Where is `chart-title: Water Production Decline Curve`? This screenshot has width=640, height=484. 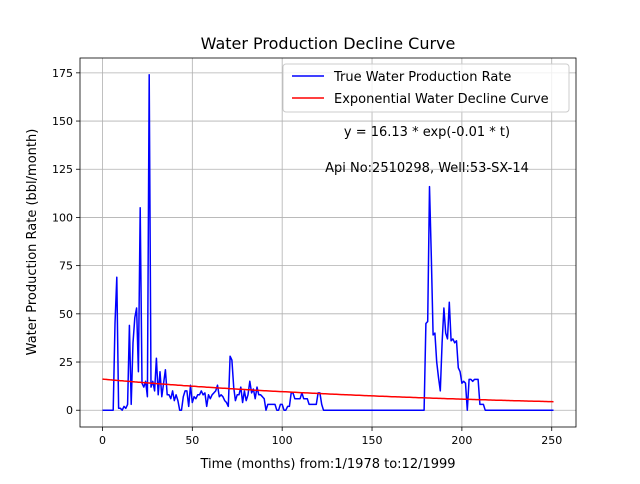
chart-title: Water Production Decline Curve is located at coordinates (328, 43).